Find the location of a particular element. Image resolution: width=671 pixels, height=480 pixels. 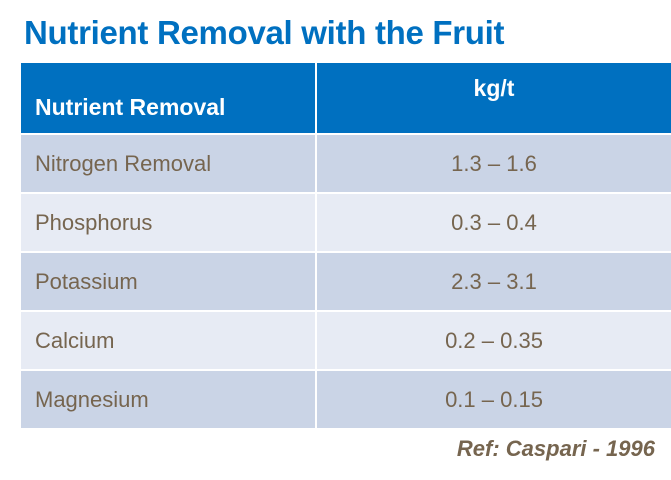

table-row: Potassium 2.3 – 3.1 is located at coordinates (345, 281).